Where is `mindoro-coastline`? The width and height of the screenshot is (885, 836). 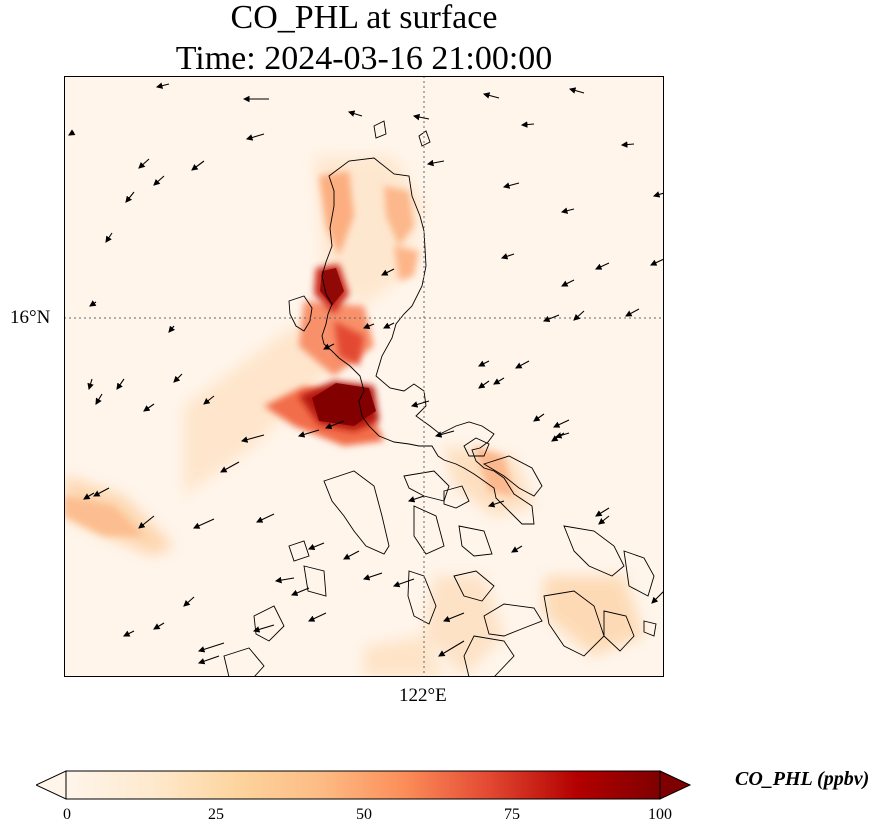 mindoro-coastline is located at coordinates (356, 512).